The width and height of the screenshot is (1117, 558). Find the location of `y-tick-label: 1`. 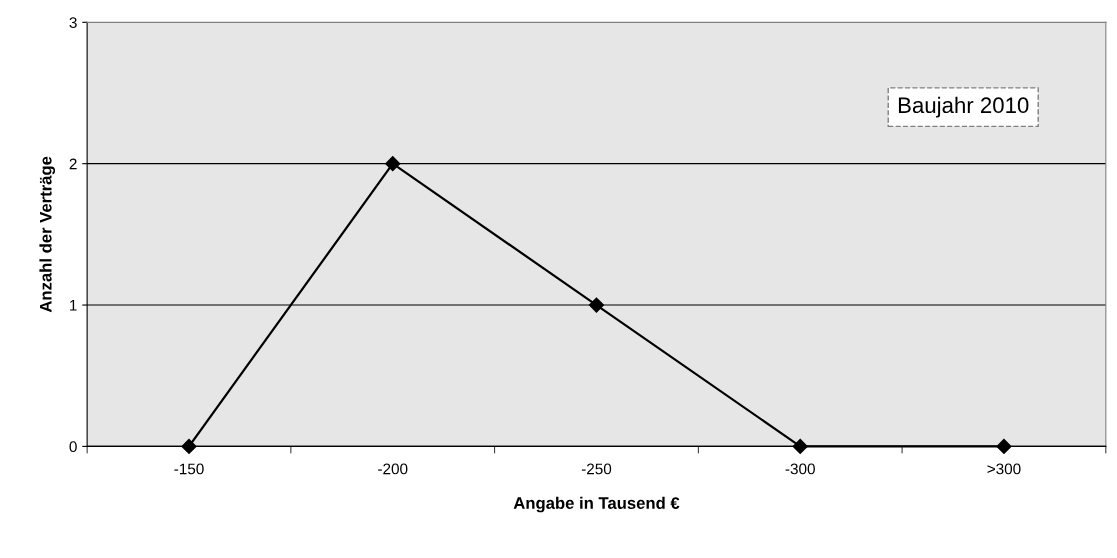

y-tick-label: 1 is located at coordinates (73, 305).